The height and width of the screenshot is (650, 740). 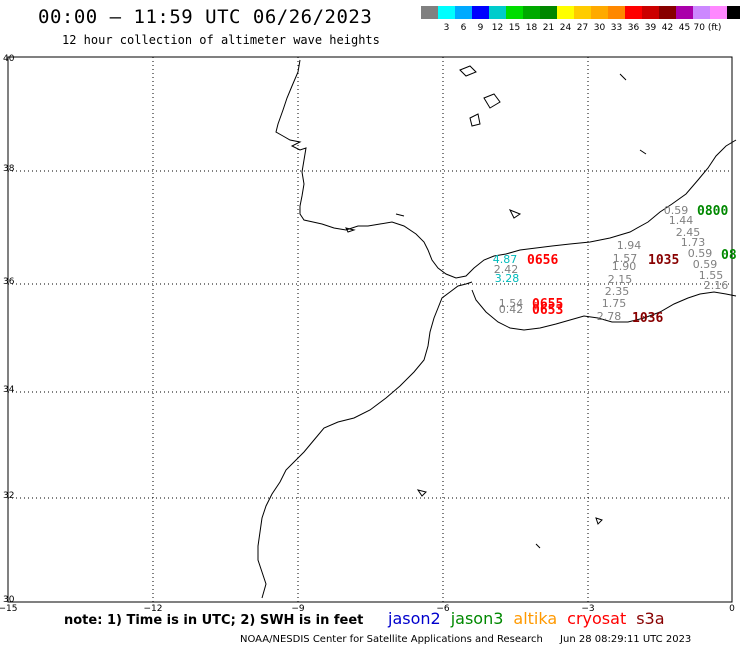 What do you see at coordinates (497, 28) in the screenshot?
I see `color-scale-label: 12` at bounding box center [497, 28].